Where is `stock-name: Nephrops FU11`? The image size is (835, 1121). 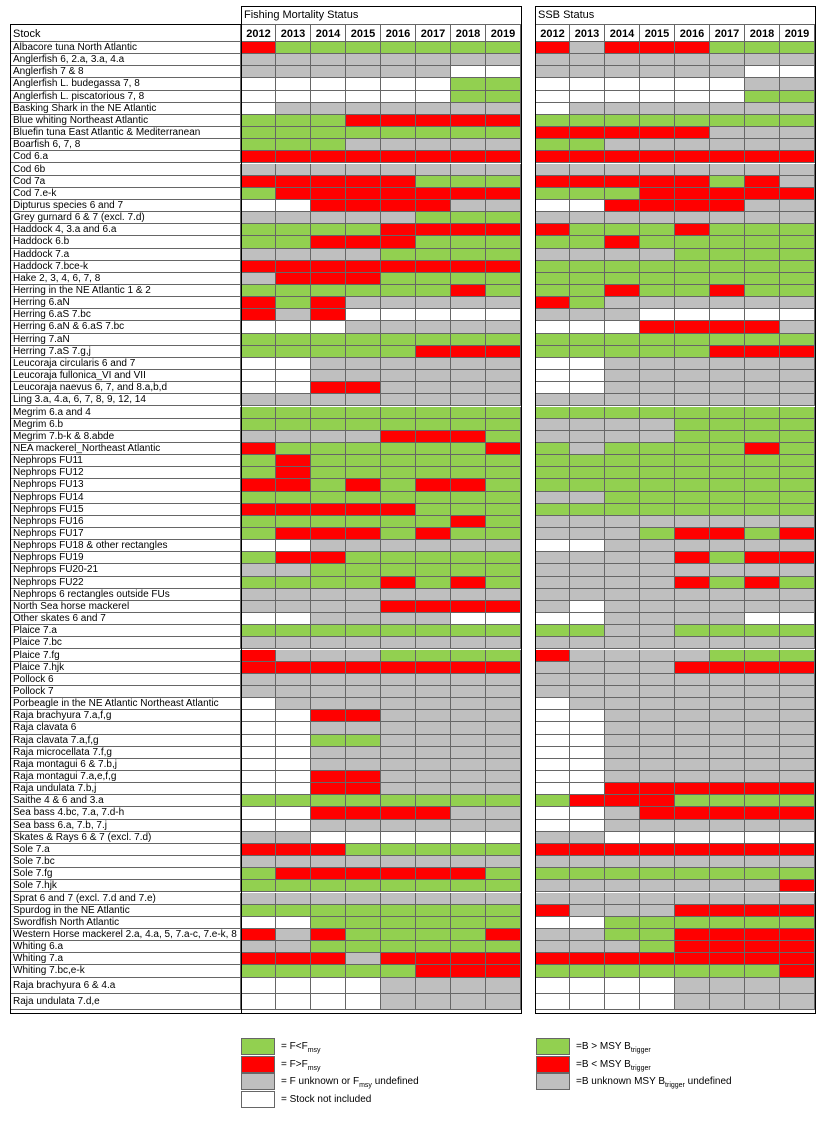
stock-name: Nephrops FU11 is located at coordinates (125, 461).